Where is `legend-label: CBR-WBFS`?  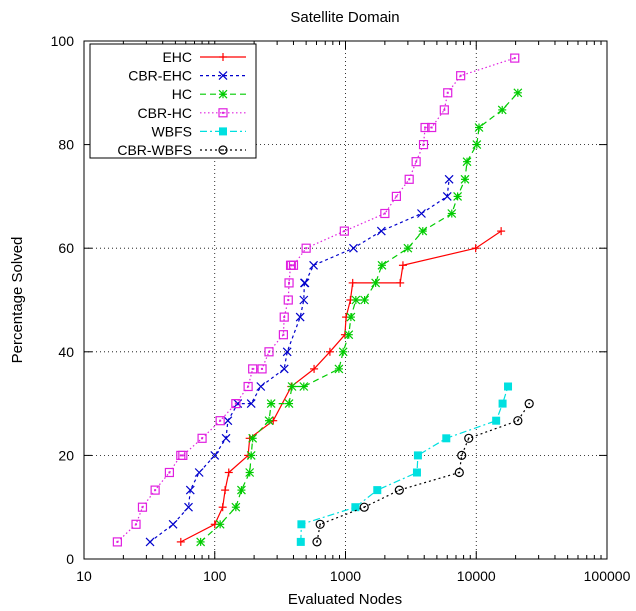 legend-label: CBR-WBFS is located at coordinates (154, 150).